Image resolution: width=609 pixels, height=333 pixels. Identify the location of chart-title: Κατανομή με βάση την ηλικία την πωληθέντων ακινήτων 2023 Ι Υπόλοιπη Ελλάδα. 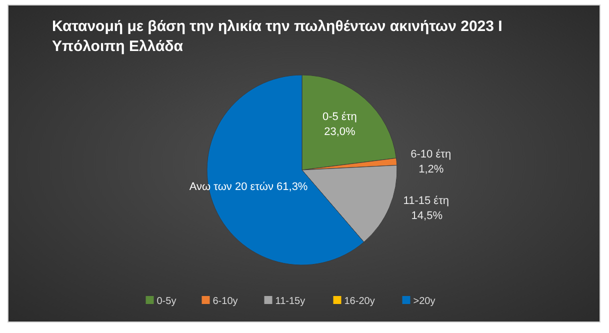
(277, 36).